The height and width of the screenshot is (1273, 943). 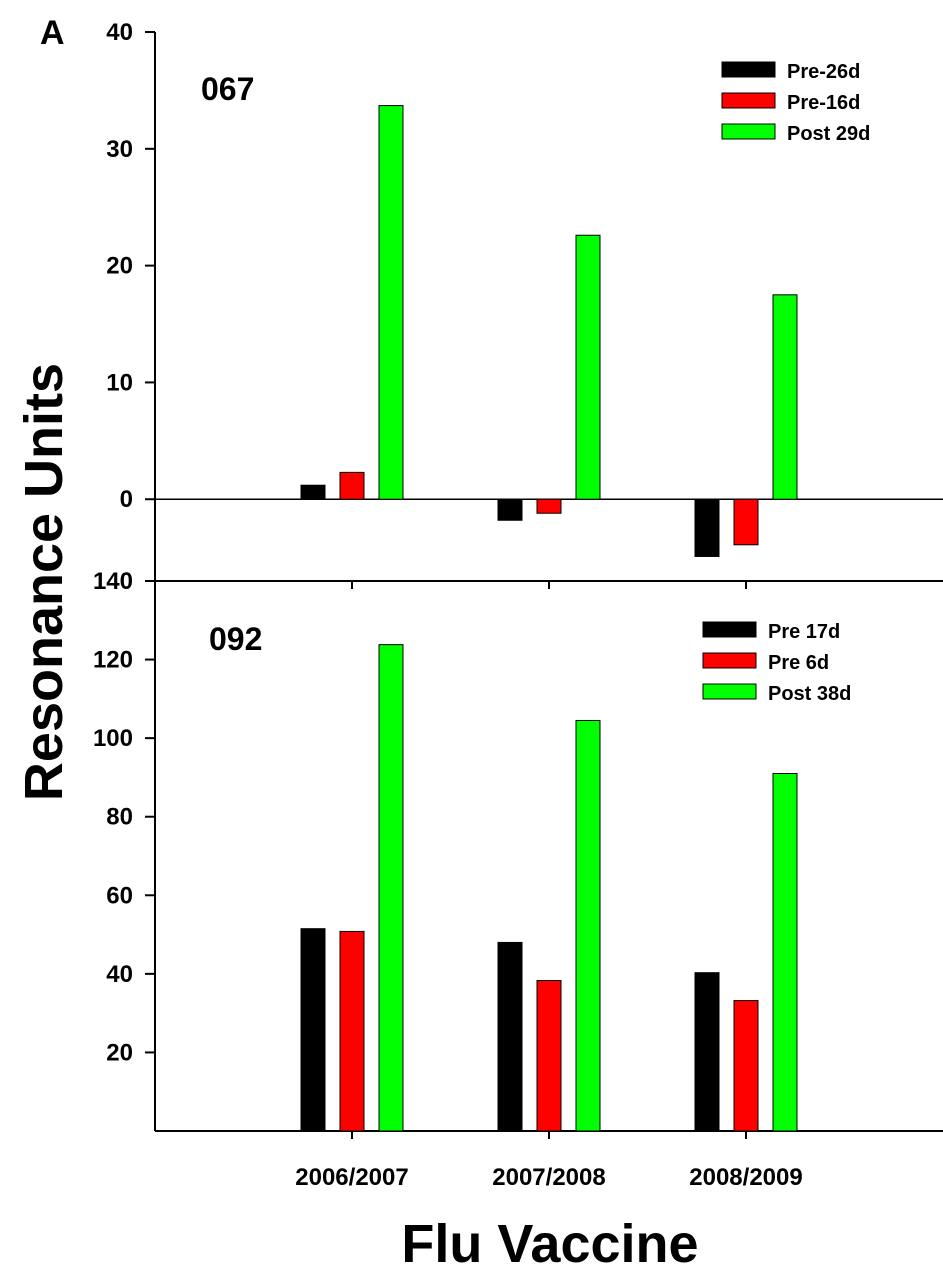 What do you see at coordinates (113, 581) in the screenshot?
I see `y-tick-label: 140` at bounding box center [113, 581].